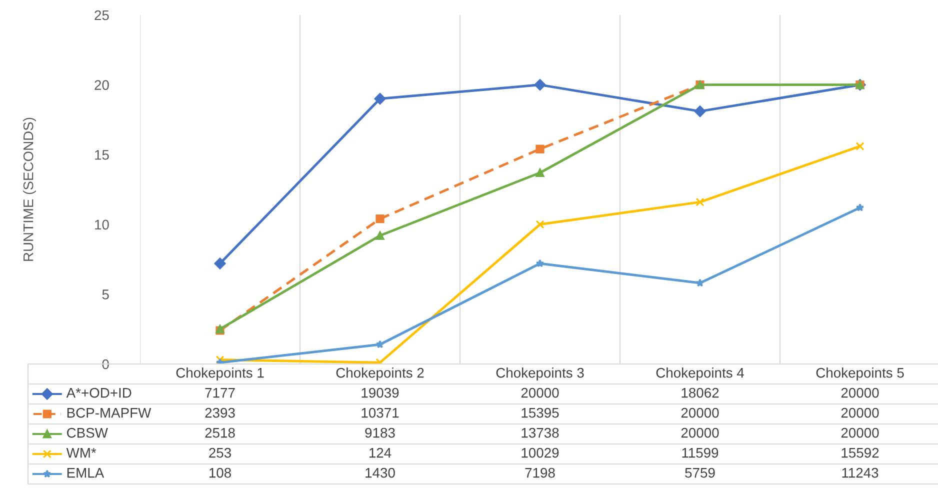 The image size is (938, 492). Describe the element at coordinates (380, 453) in the screenshot. I see `data-label: 124` at that location.